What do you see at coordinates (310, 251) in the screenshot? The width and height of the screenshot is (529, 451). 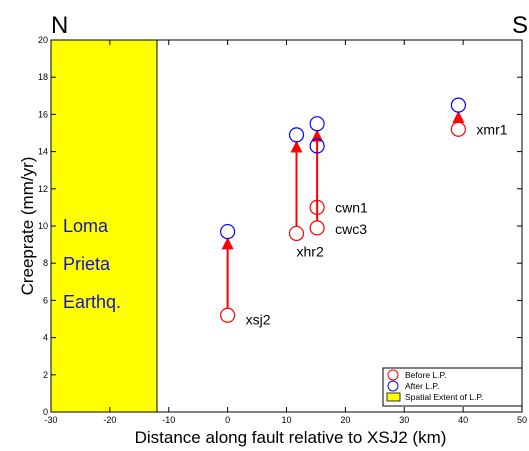 I see `station-label-xhr2: xhr2` at bounding box center [310, 251].